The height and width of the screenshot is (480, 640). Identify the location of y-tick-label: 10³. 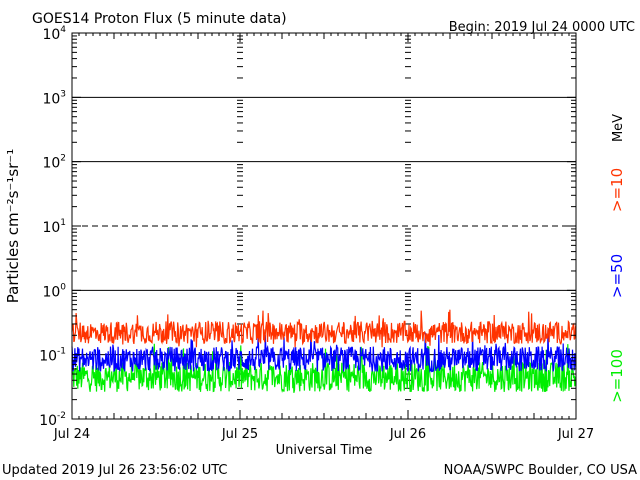
(54, 98).